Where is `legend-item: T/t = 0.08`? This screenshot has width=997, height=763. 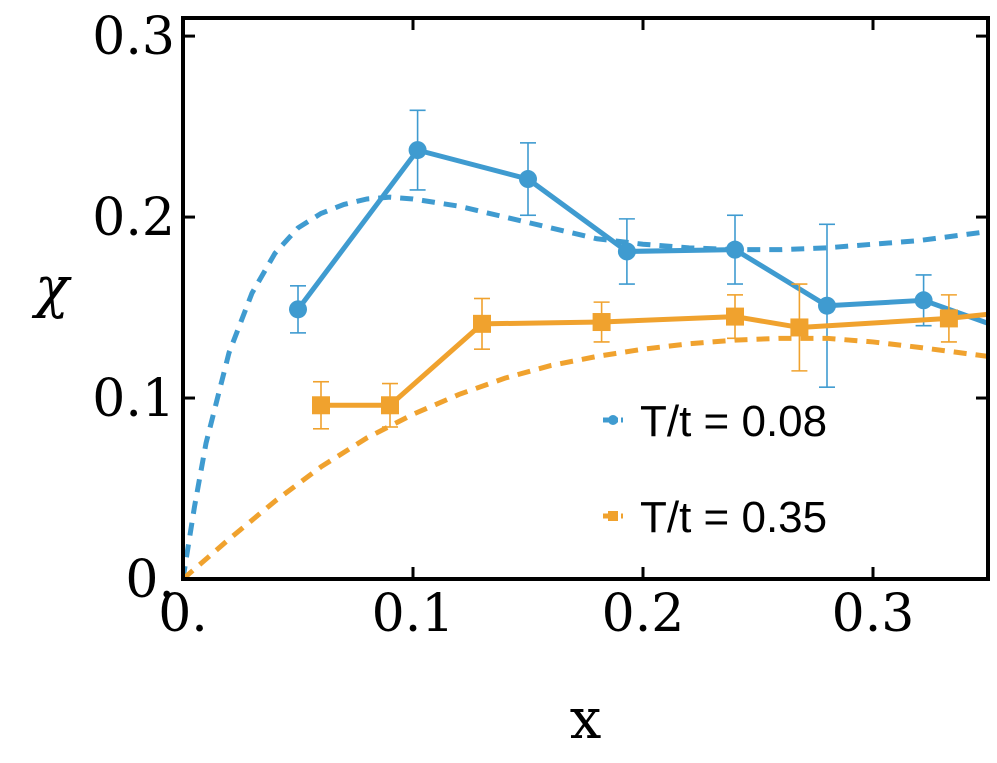 legend-item: T/t = 0.08 is located at coordinates (715, 421).